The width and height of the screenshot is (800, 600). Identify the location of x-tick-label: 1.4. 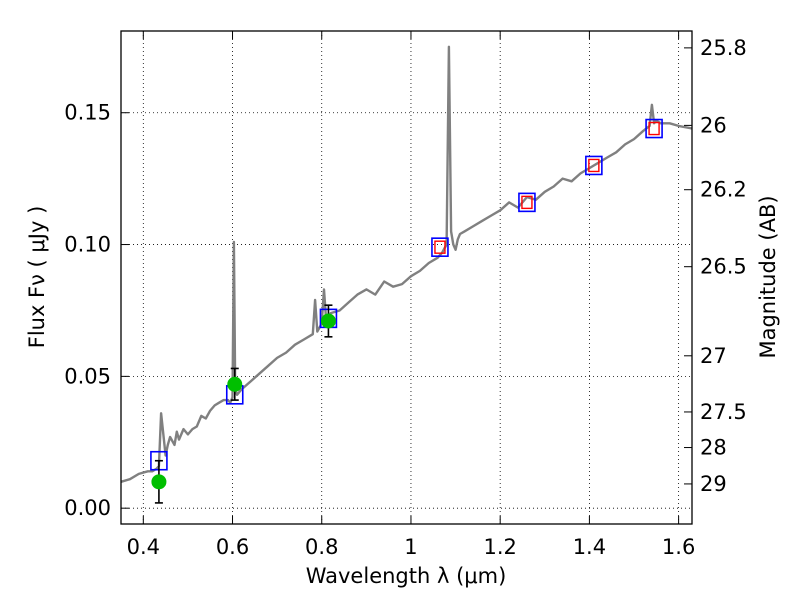
(589, 547).